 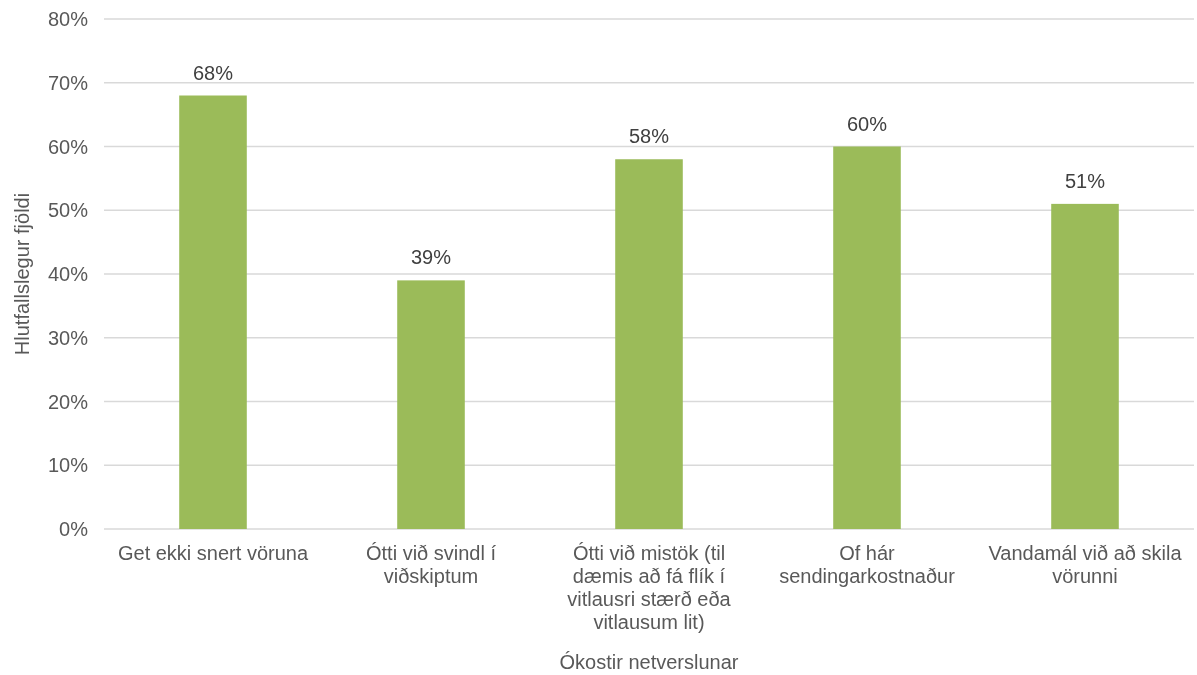 What do you see at coordinates (649, 136) in the screenshot?
I see `data-label: 58%` at bounding box center [649, 136].